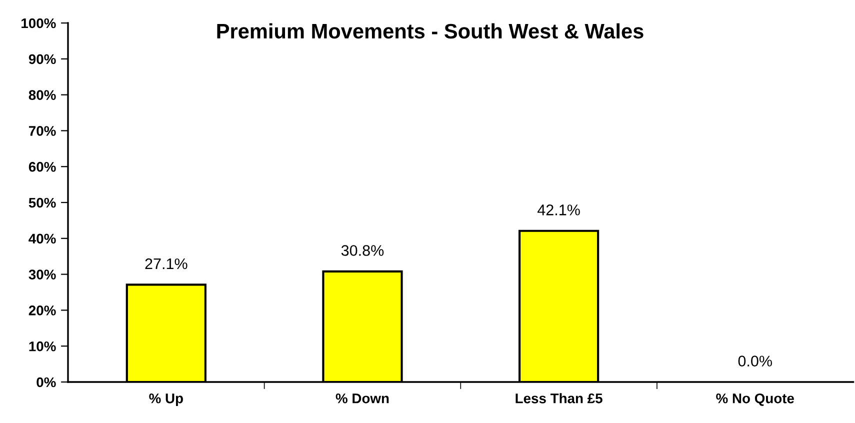  What do you see at coordinates (559, 398) in the screenshot?
I see `x-tick-label: Less Than £5` at bounding box center [559, 398].